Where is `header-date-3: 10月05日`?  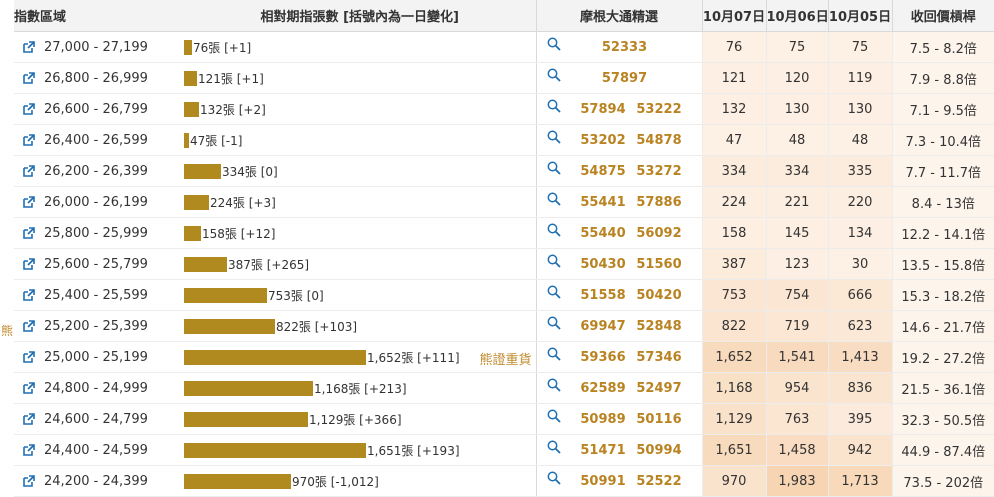
header-date-3: 10月05日 is located at coordinates (860, 16).